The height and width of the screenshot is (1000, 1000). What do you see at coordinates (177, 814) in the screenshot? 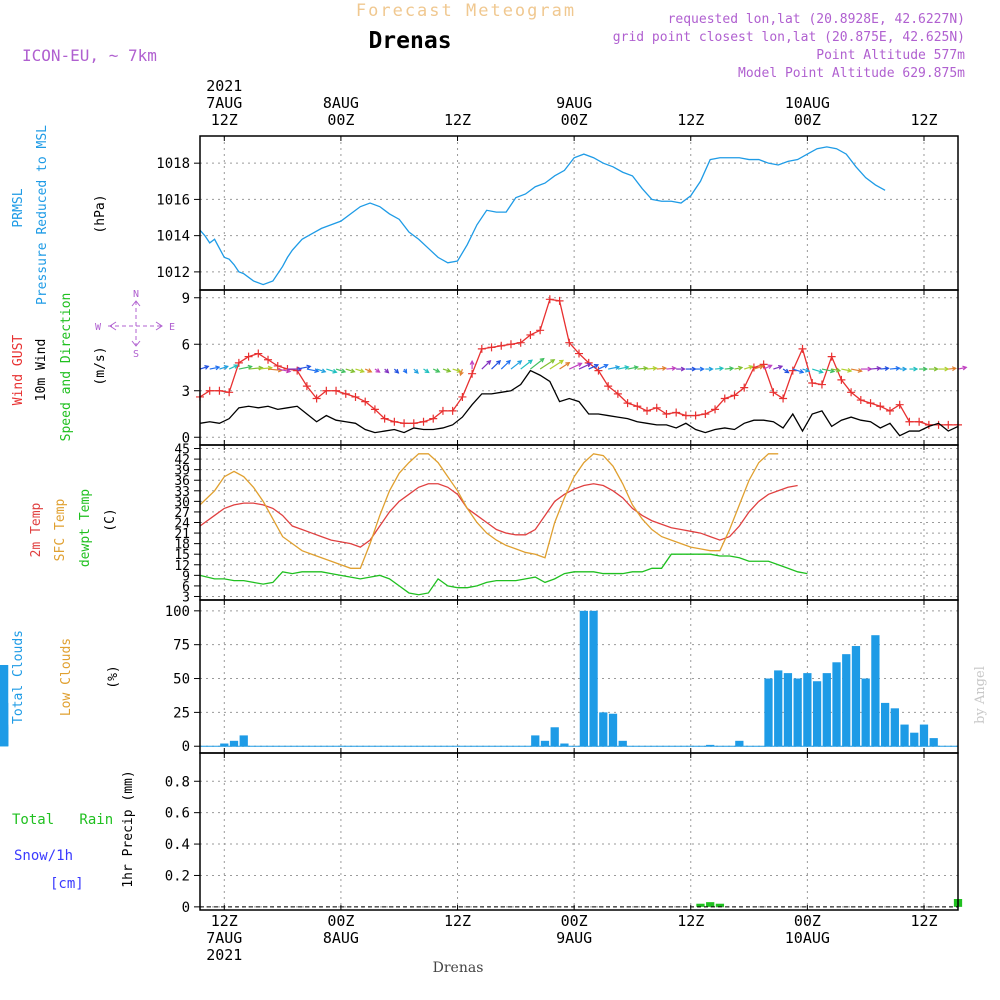
I see `y-tick-label: 0.6` at bounding box center [177, 814].